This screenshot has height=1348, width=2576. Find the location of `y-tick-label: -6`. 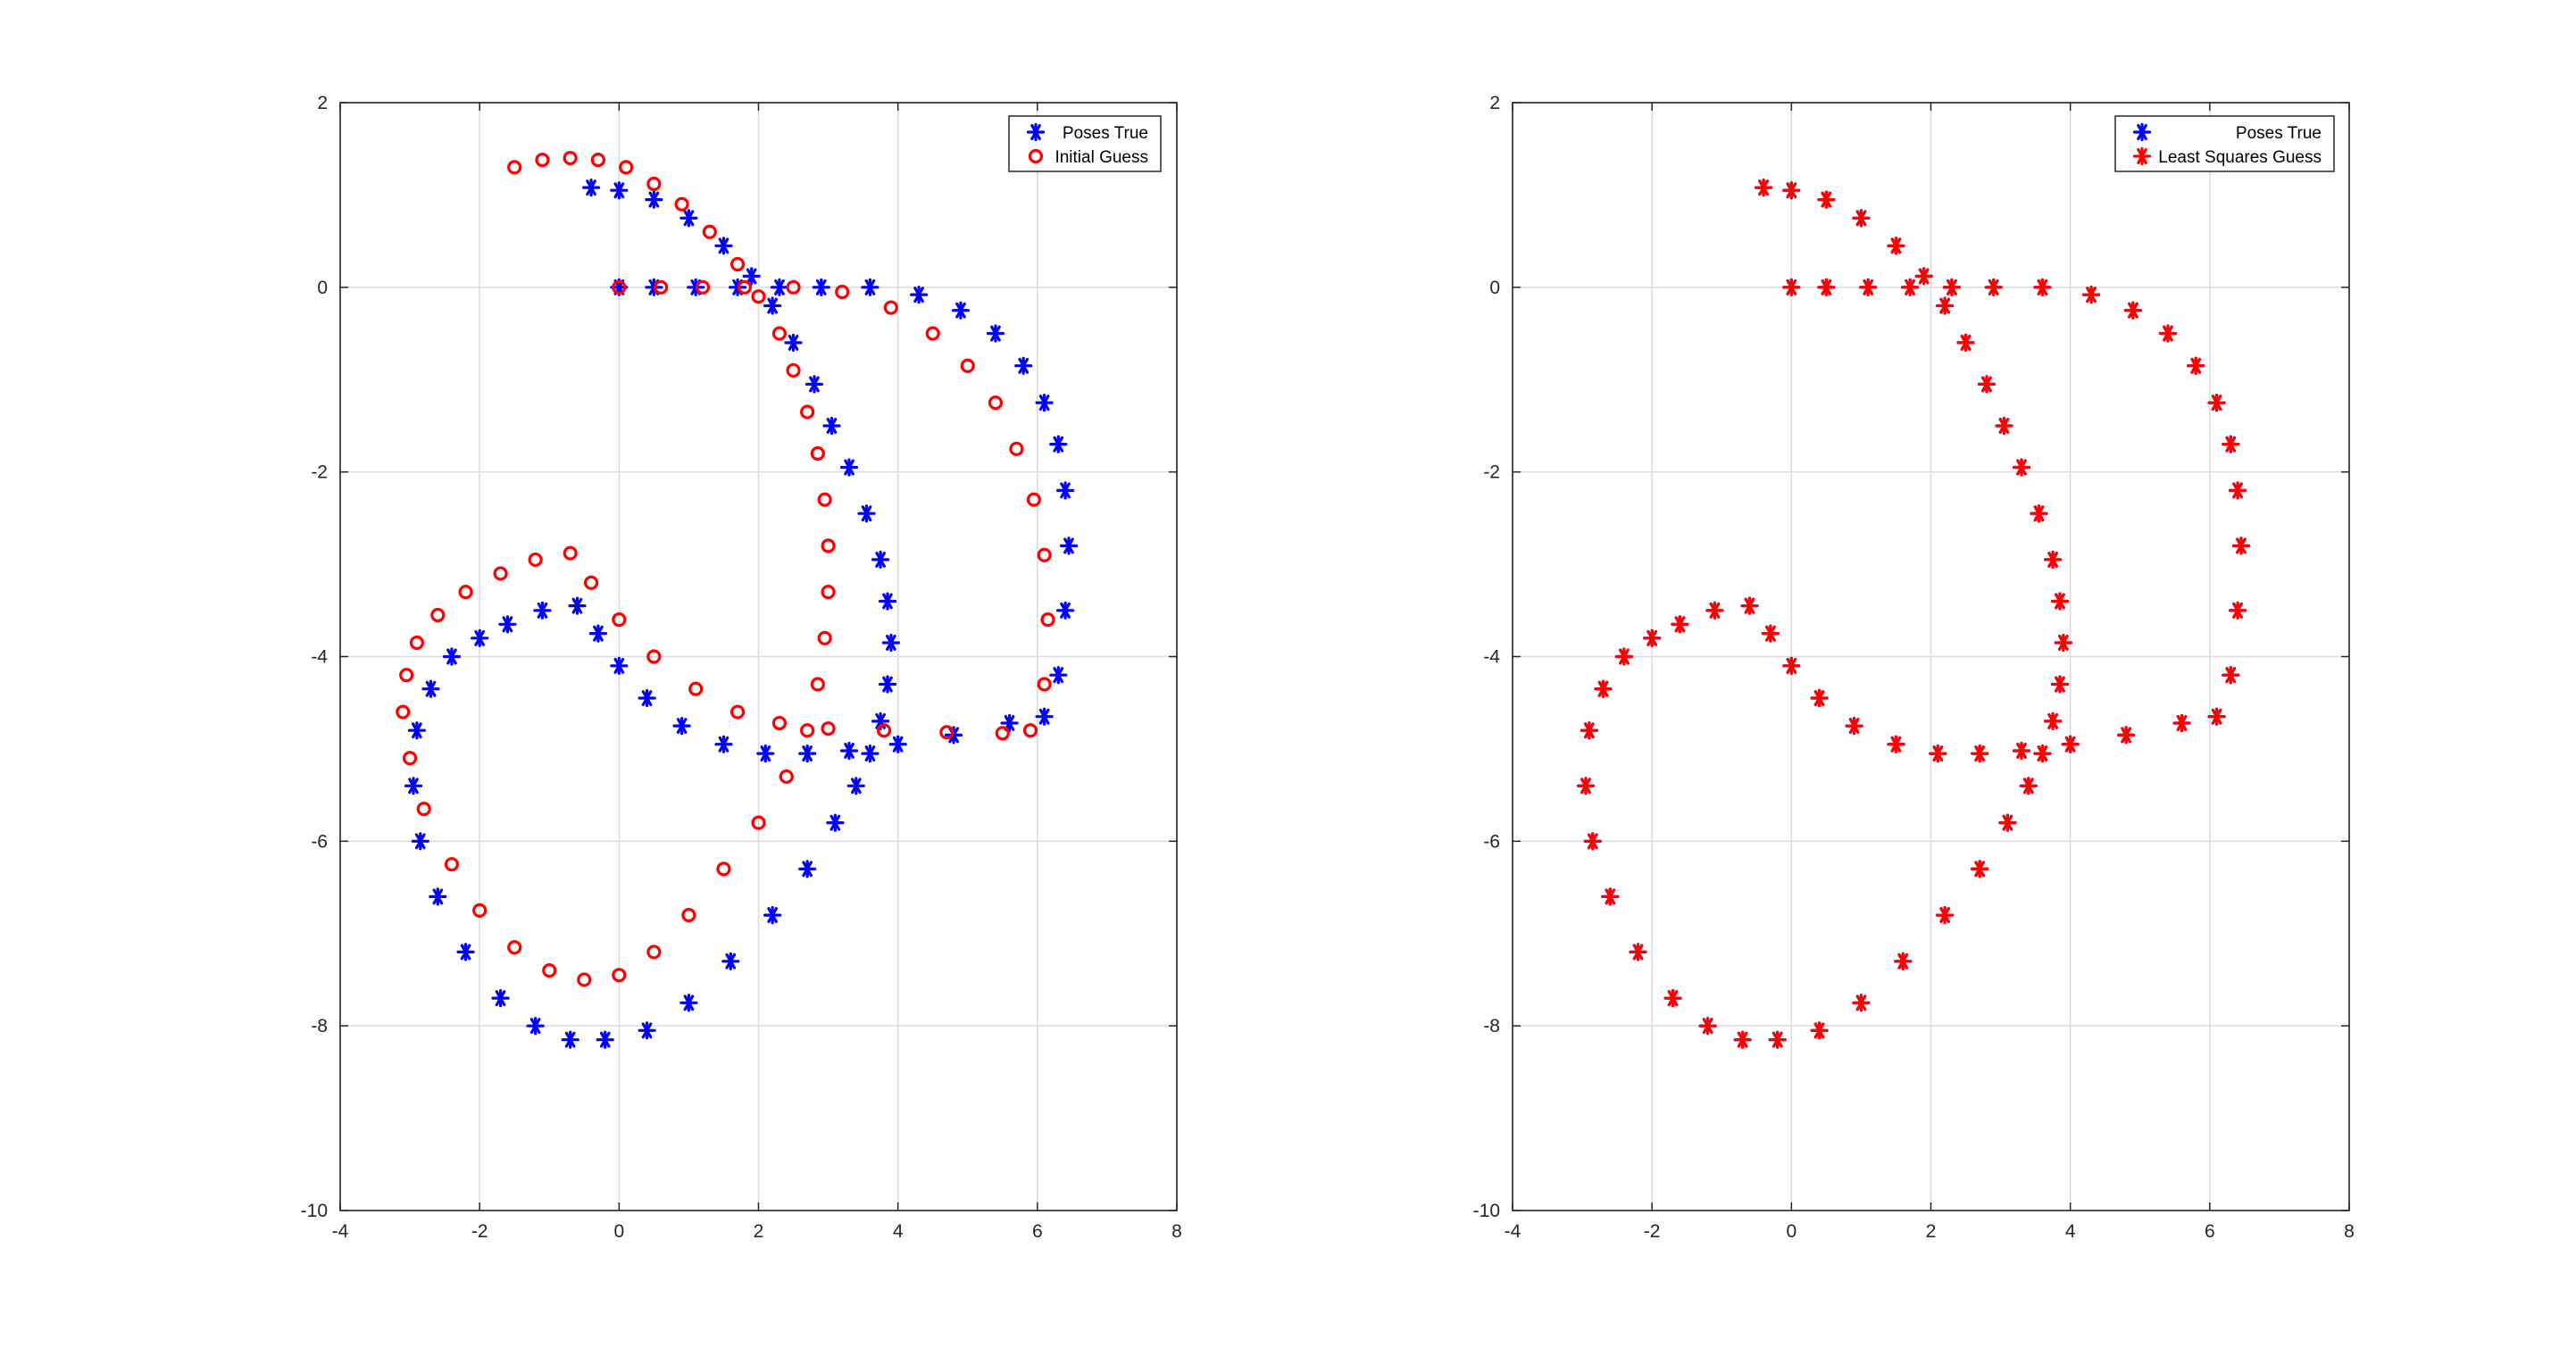

y-tick-label: -6 is located at coordinates (319, 841).